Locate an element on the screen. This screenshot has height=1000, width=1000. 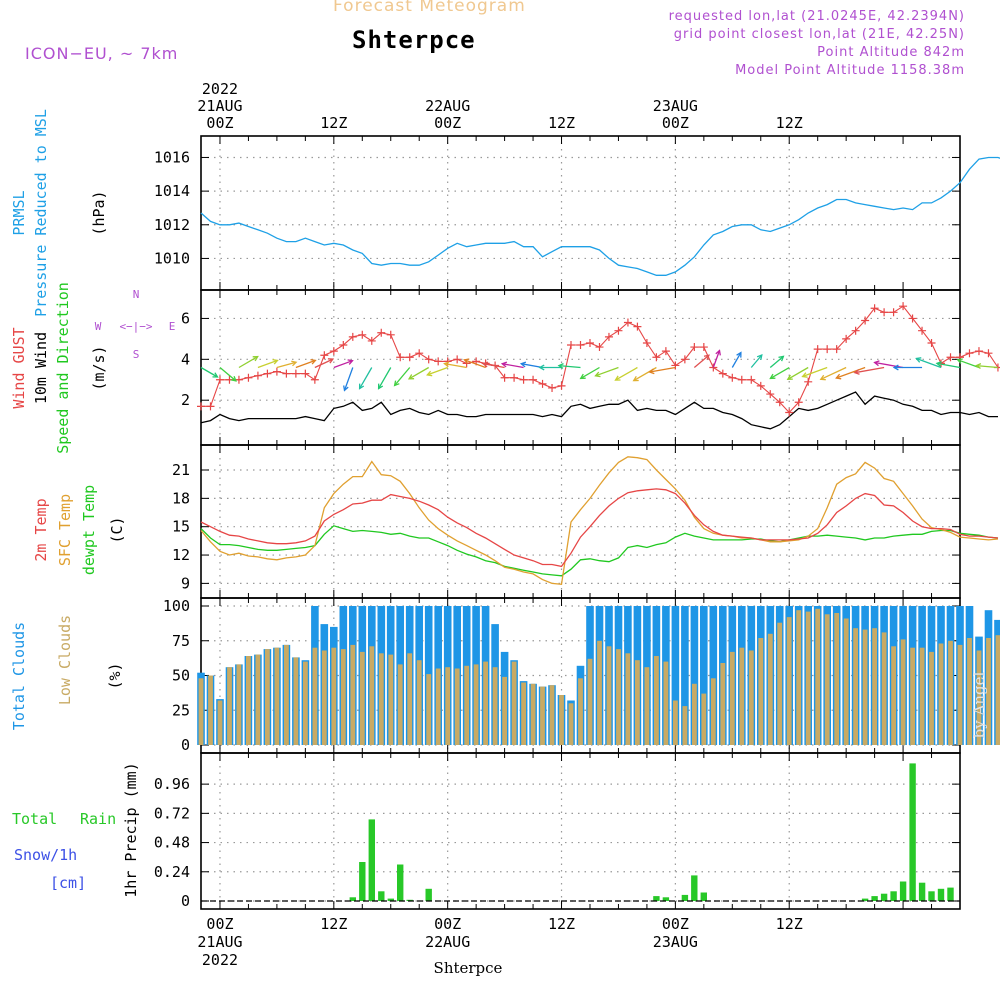
t2m-line is located at coordinates (599, 528).